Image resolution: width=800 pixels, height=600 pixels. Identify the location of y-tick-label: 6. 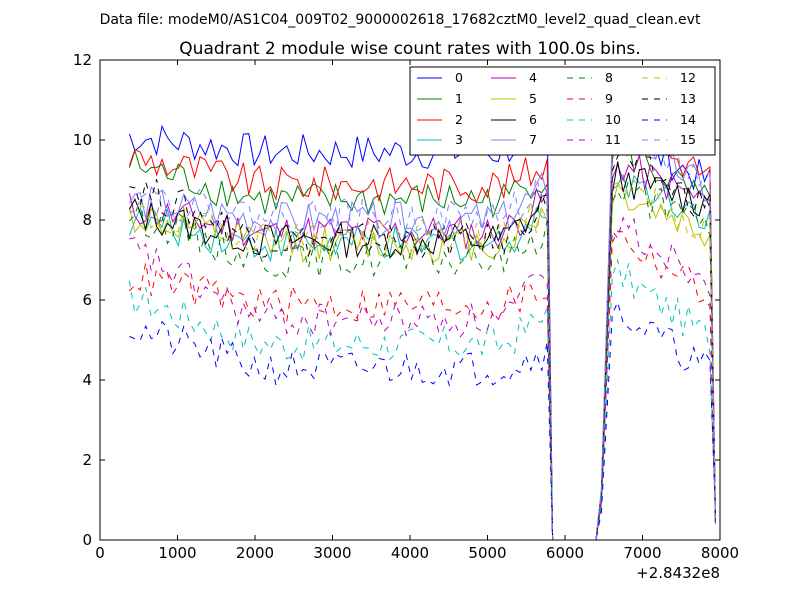
(87, 300).